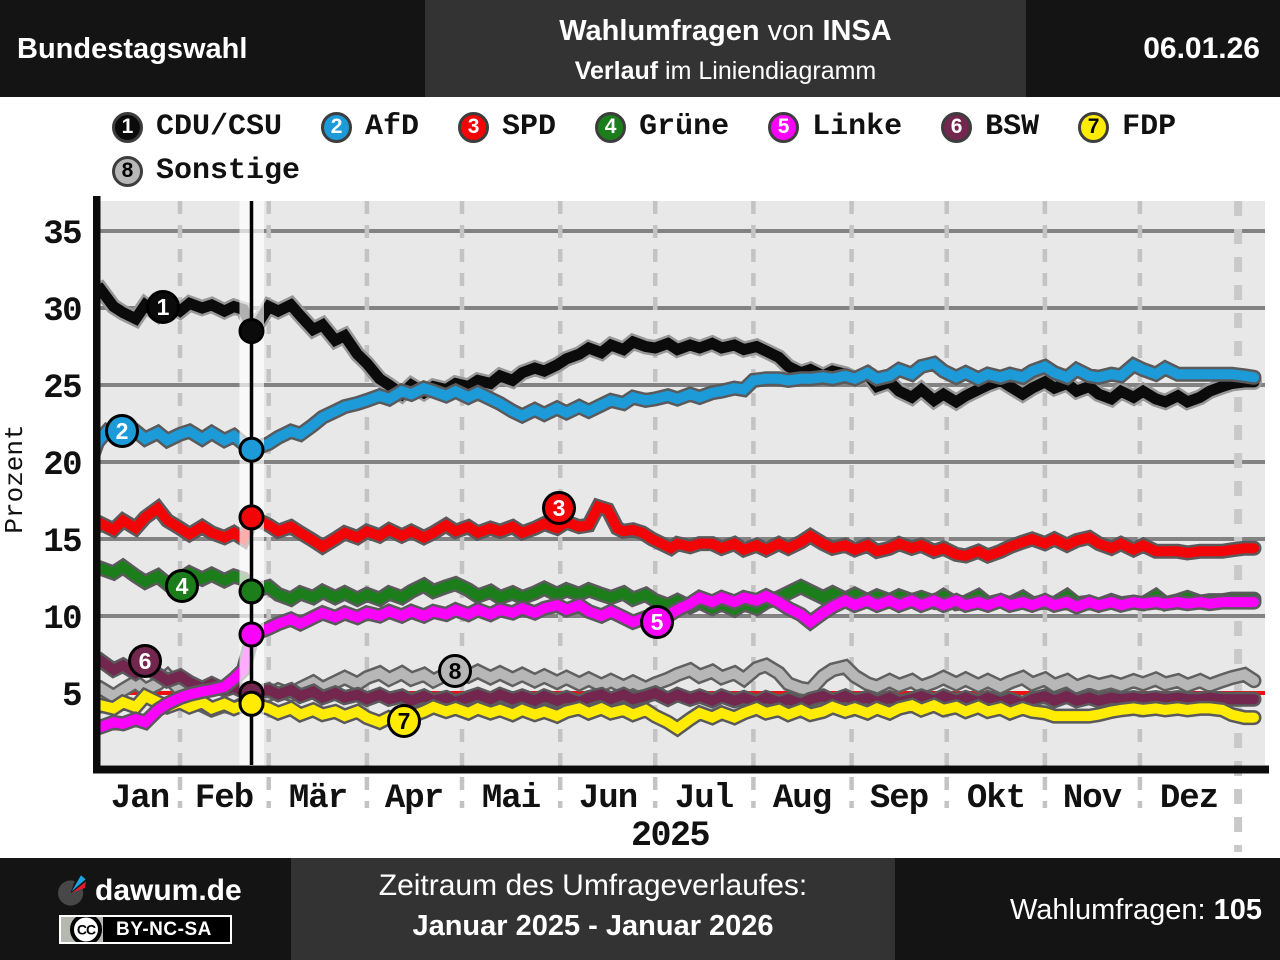 The image size is (1280, 960). Describe the element at coordinates (670, 836) in the screenshot. I see `svg-text: 2025` at that location.